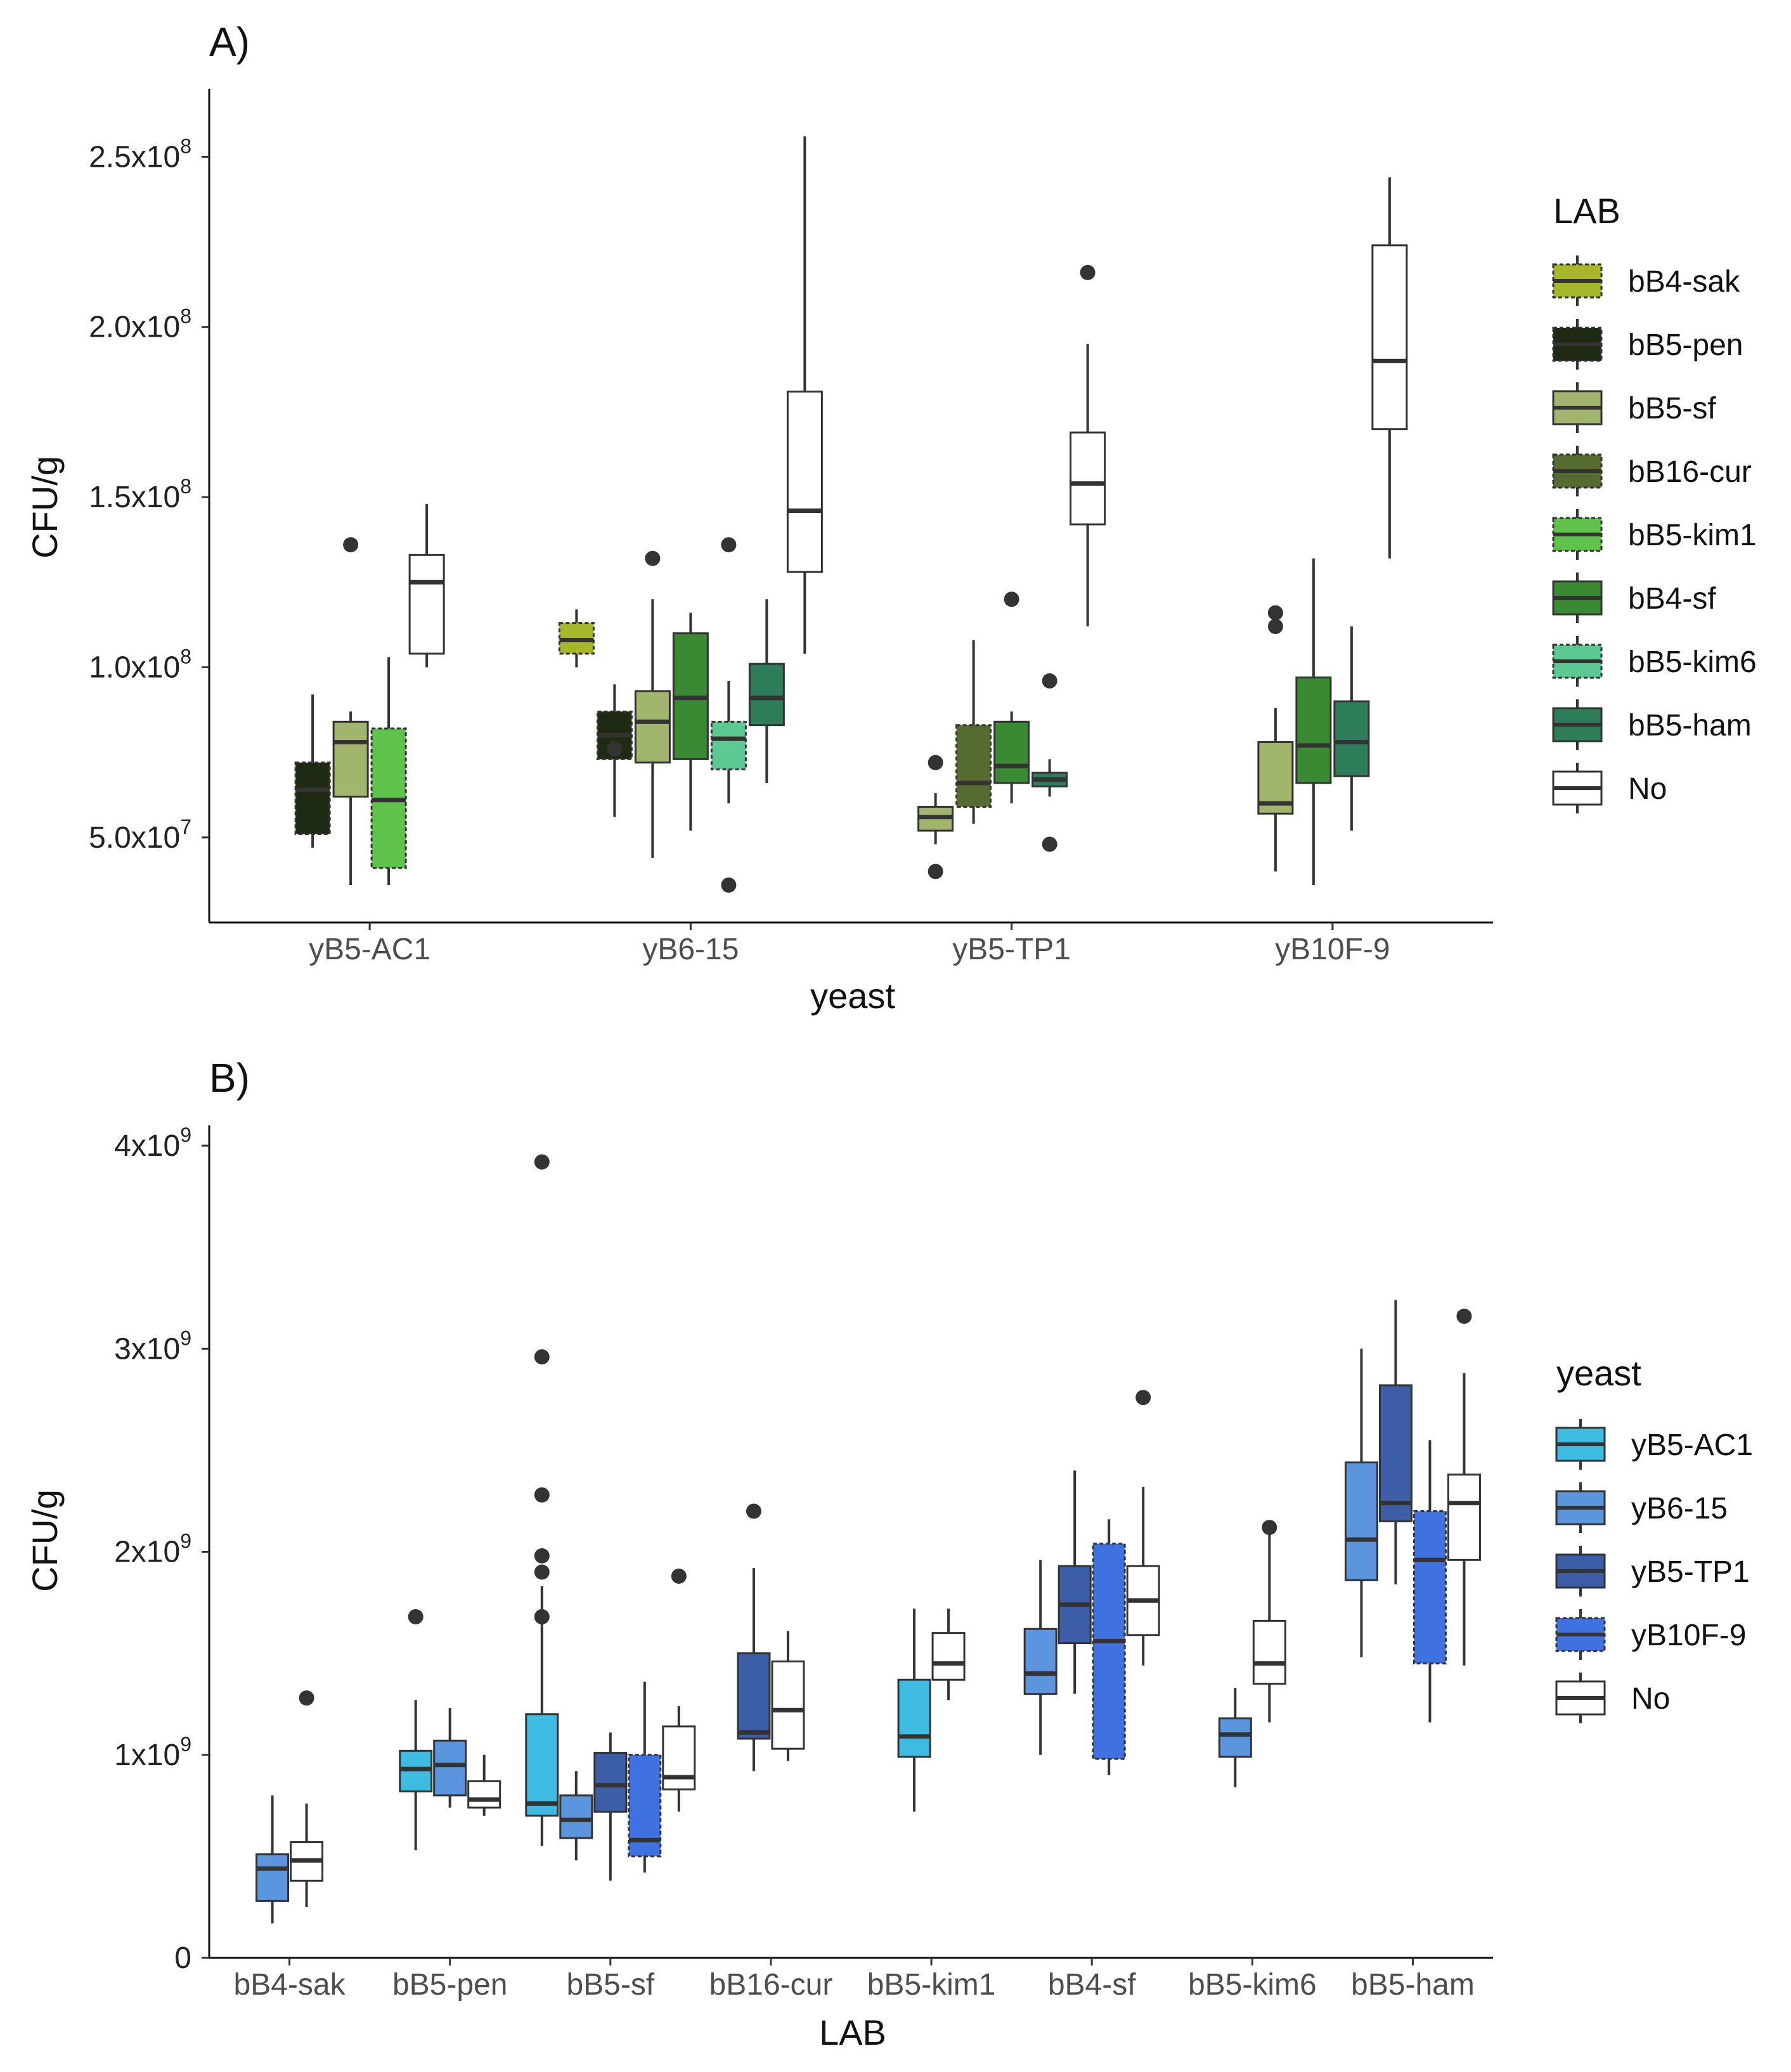  Describe the element at coordinates (1654, 1538) in the screenshot. I see `panel-b-legend: yeast yB5-AC1 yB6-15 yB5-TP1 yB10F-9 No` at that location.